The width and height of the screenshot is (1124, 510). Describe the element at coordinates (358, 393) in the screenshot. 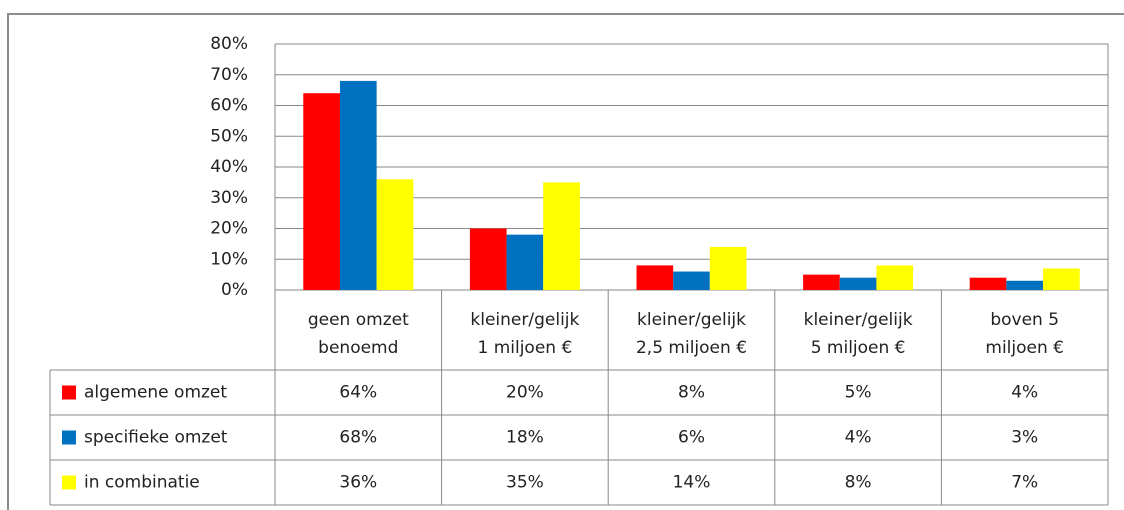

I see `table-cell: 64%` at that location.